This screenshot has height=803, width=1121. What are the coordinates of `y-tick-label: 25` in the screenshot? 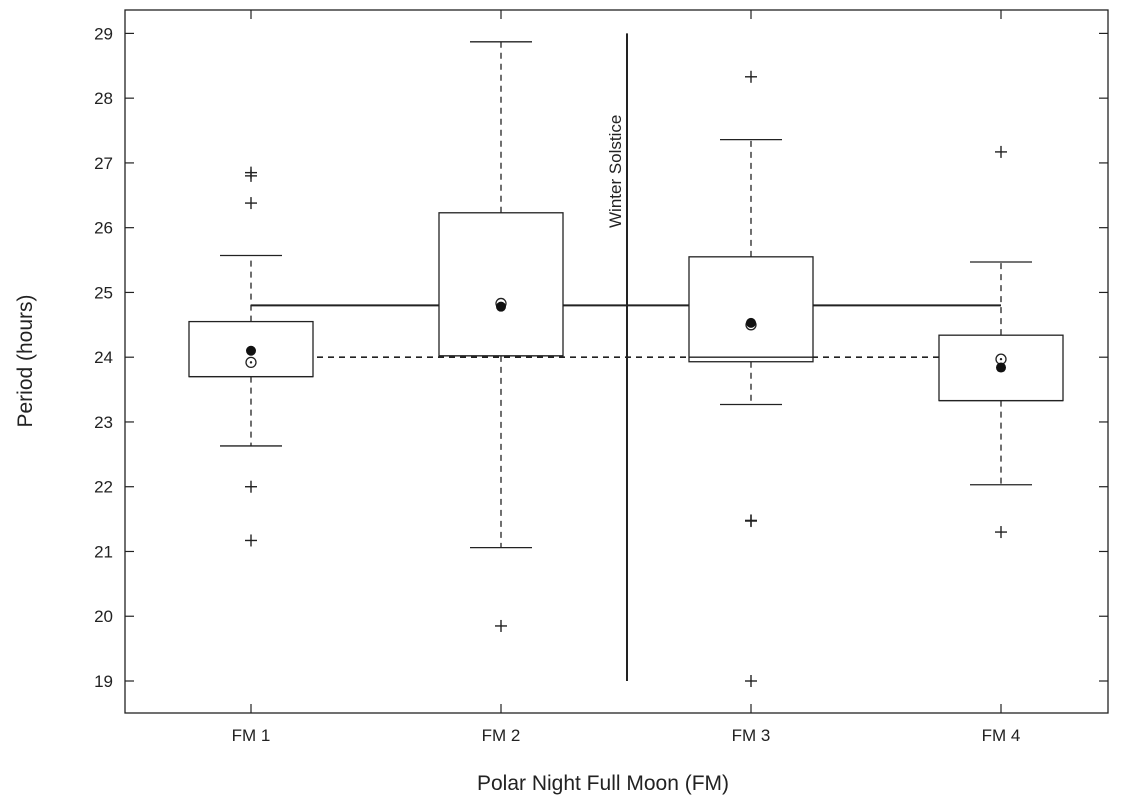 It's located at (103, 292).